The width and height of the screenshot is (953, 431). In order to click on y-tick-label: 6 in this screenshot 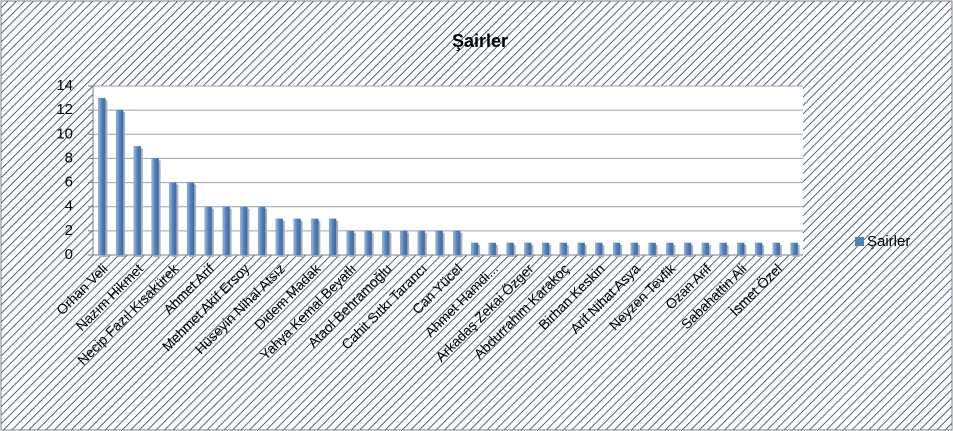, I will do `click(69, 182)`.